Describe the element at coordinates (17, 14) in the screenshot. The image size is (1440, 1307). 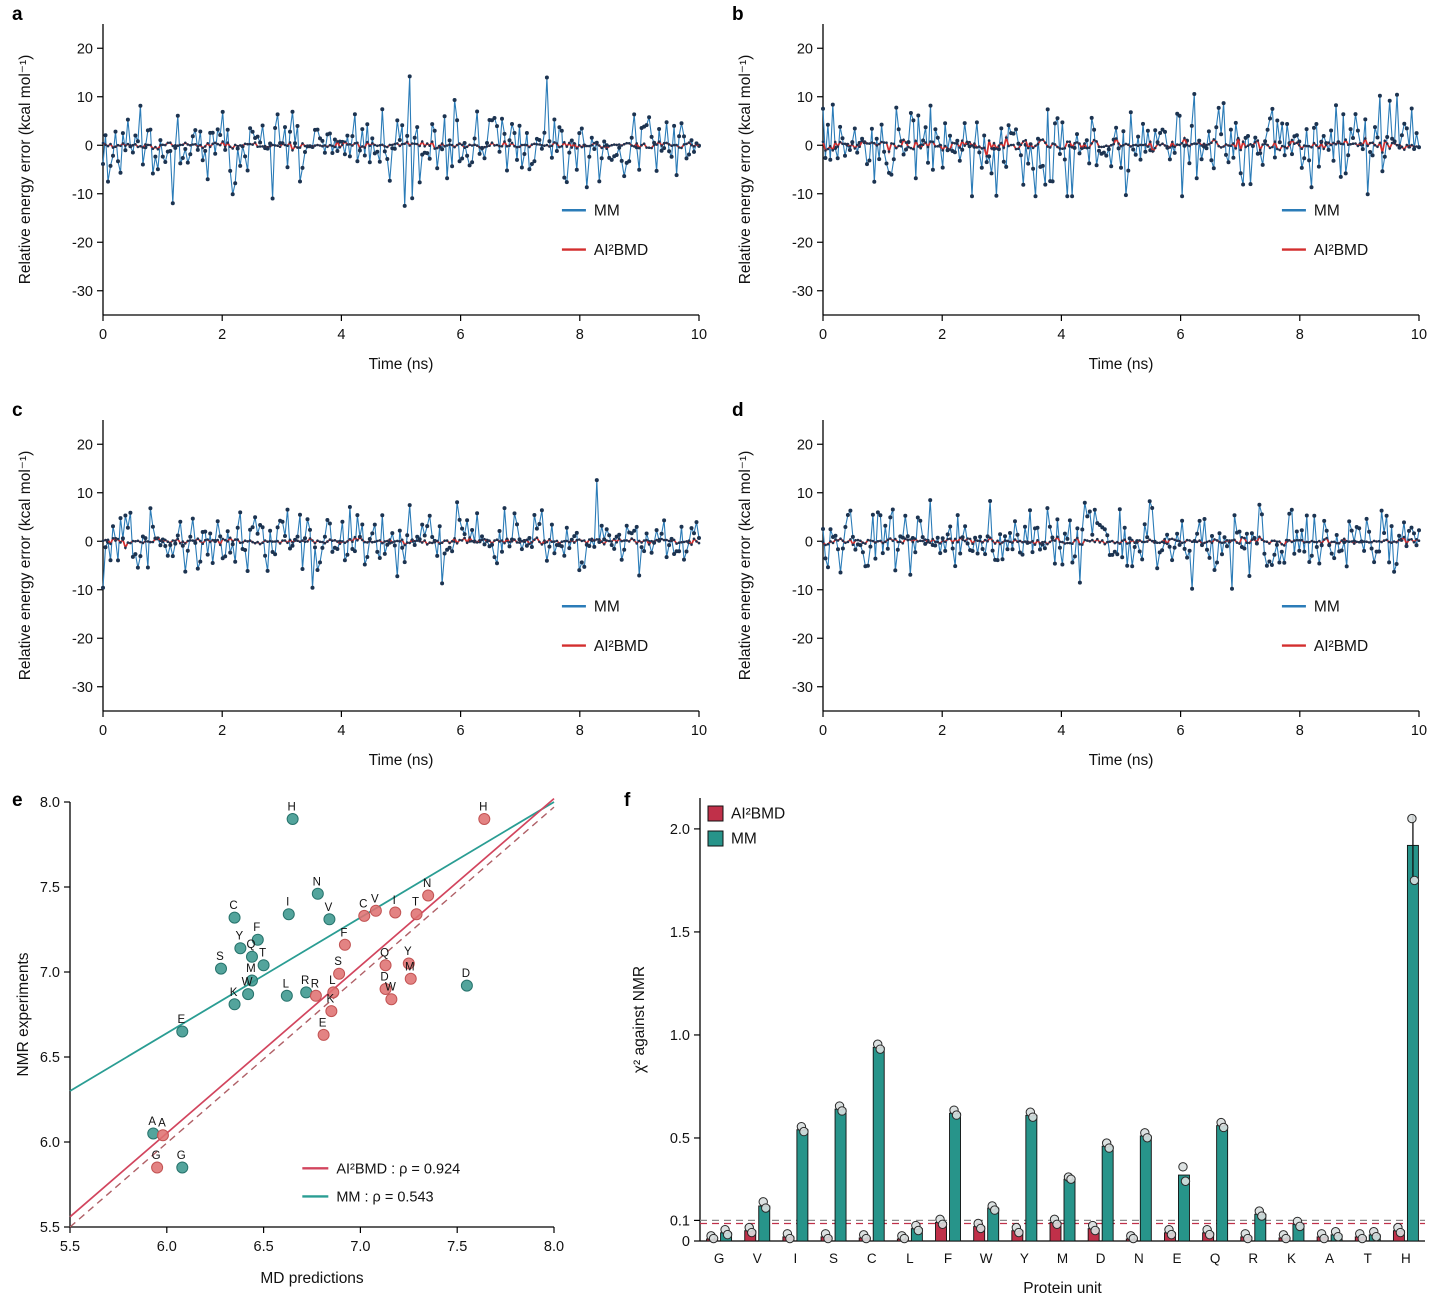
I see `panel-letter-a: a` at that location.